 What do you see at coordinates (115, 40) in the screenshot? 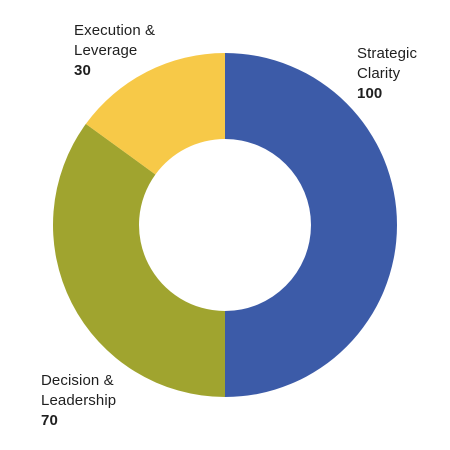
I see `slice-name: Execution & Leverage` at bounding box center [115, 40].